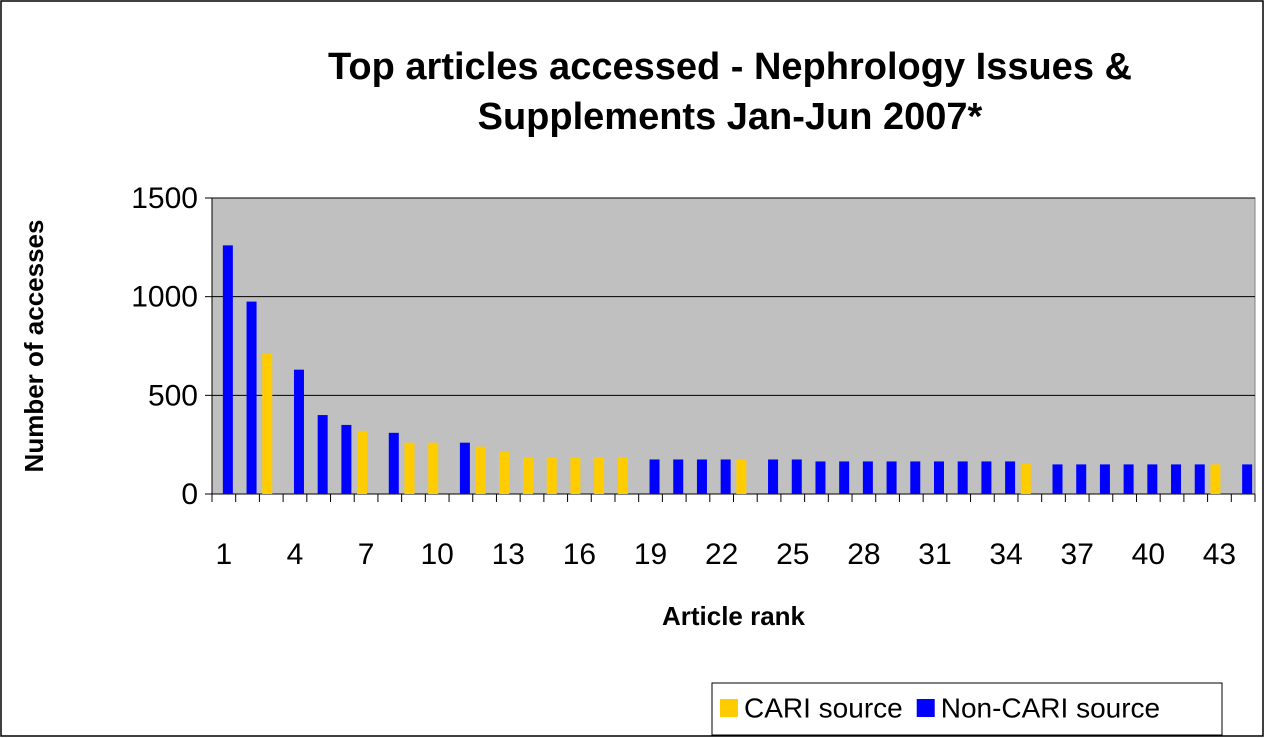  Describe the element at coordinates (173, 395) in the screenshot. I see `y-tick-label: 500` at that location.